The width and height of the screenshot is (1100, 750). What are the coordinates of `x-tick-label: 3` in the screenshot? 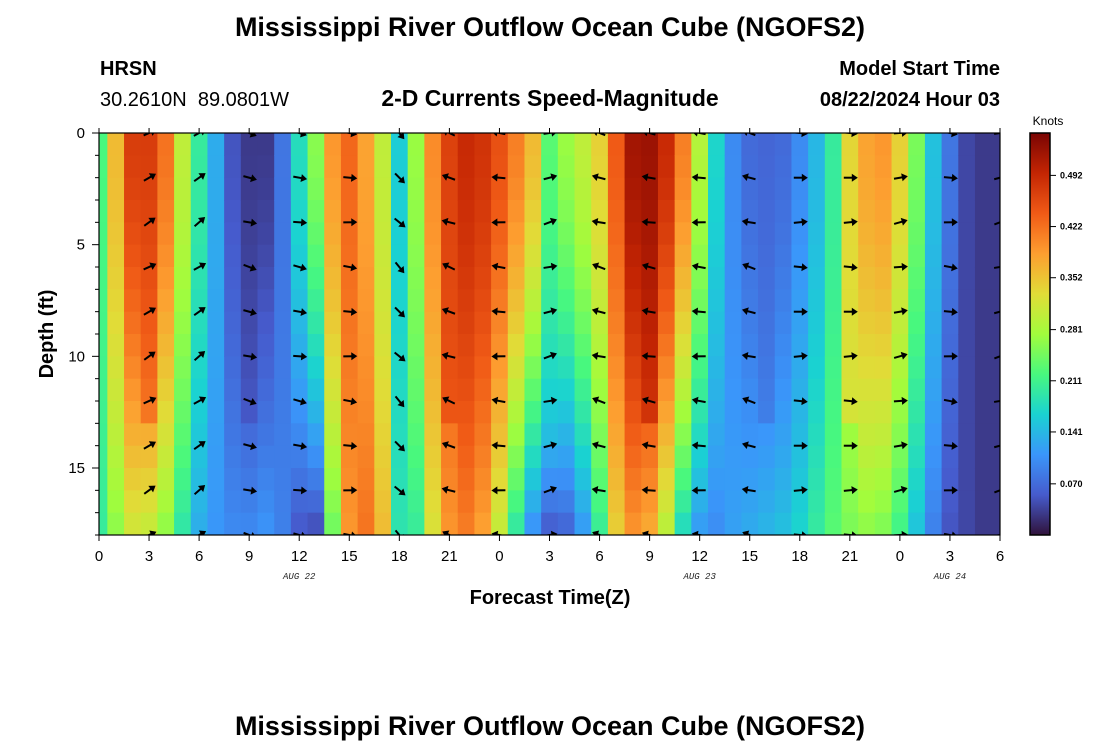 It's located at (149, 556).